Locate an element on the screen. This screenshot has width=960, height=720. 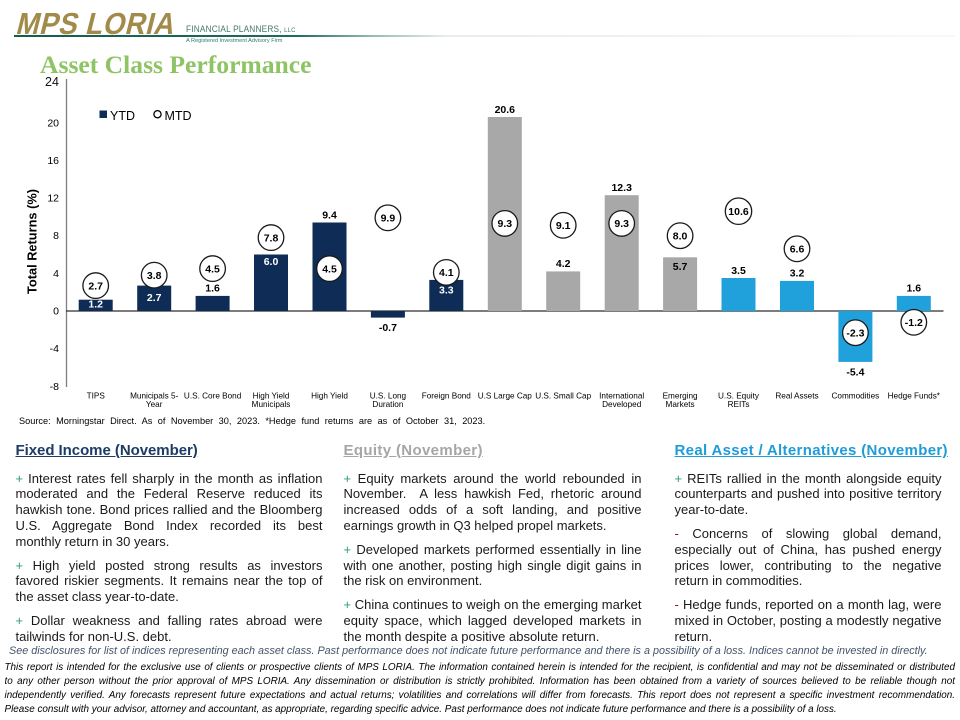
svg-text: 12 is located at coordinates (53, 198).